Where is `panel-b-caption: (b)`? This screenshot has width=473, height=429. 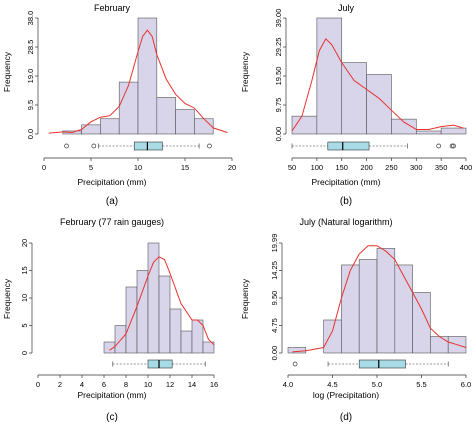 panel-b-caption: (b) is located at coordinates (346, 201).